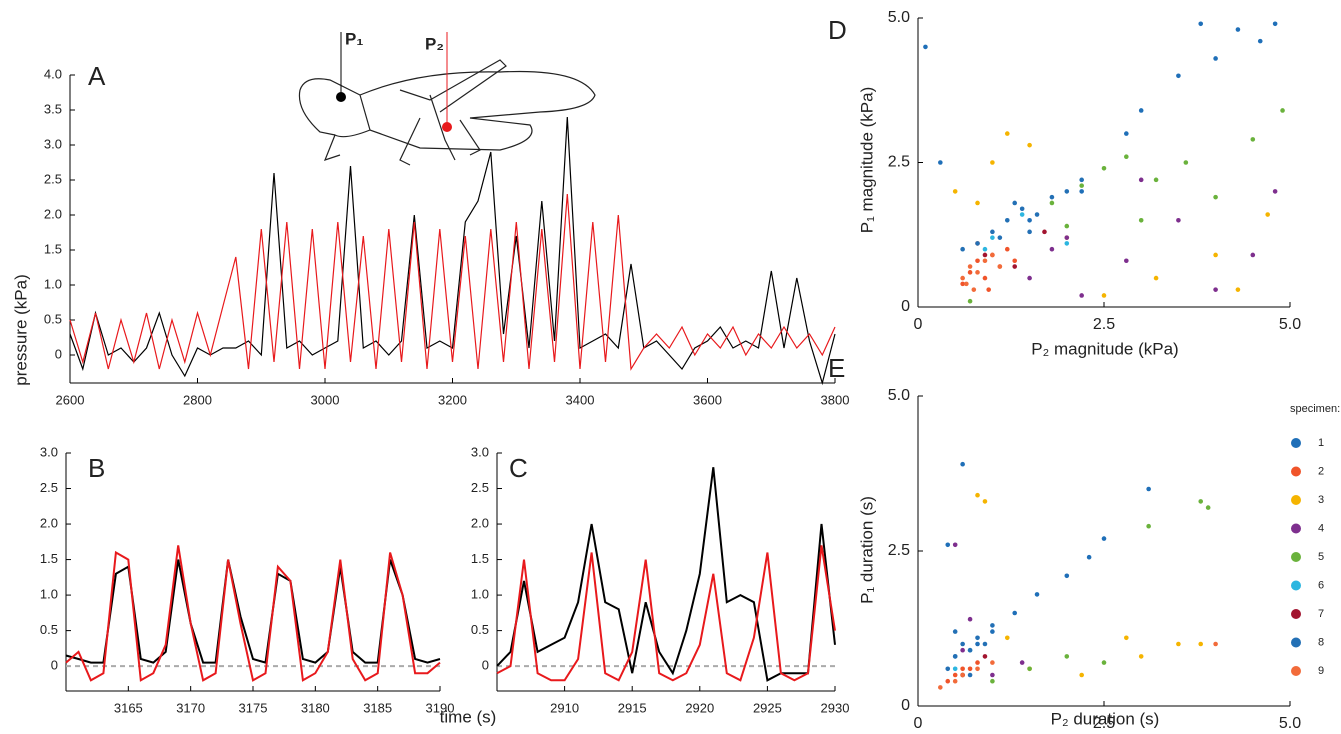  I want to click on x-tick-label: 3400, so click(580, 399).